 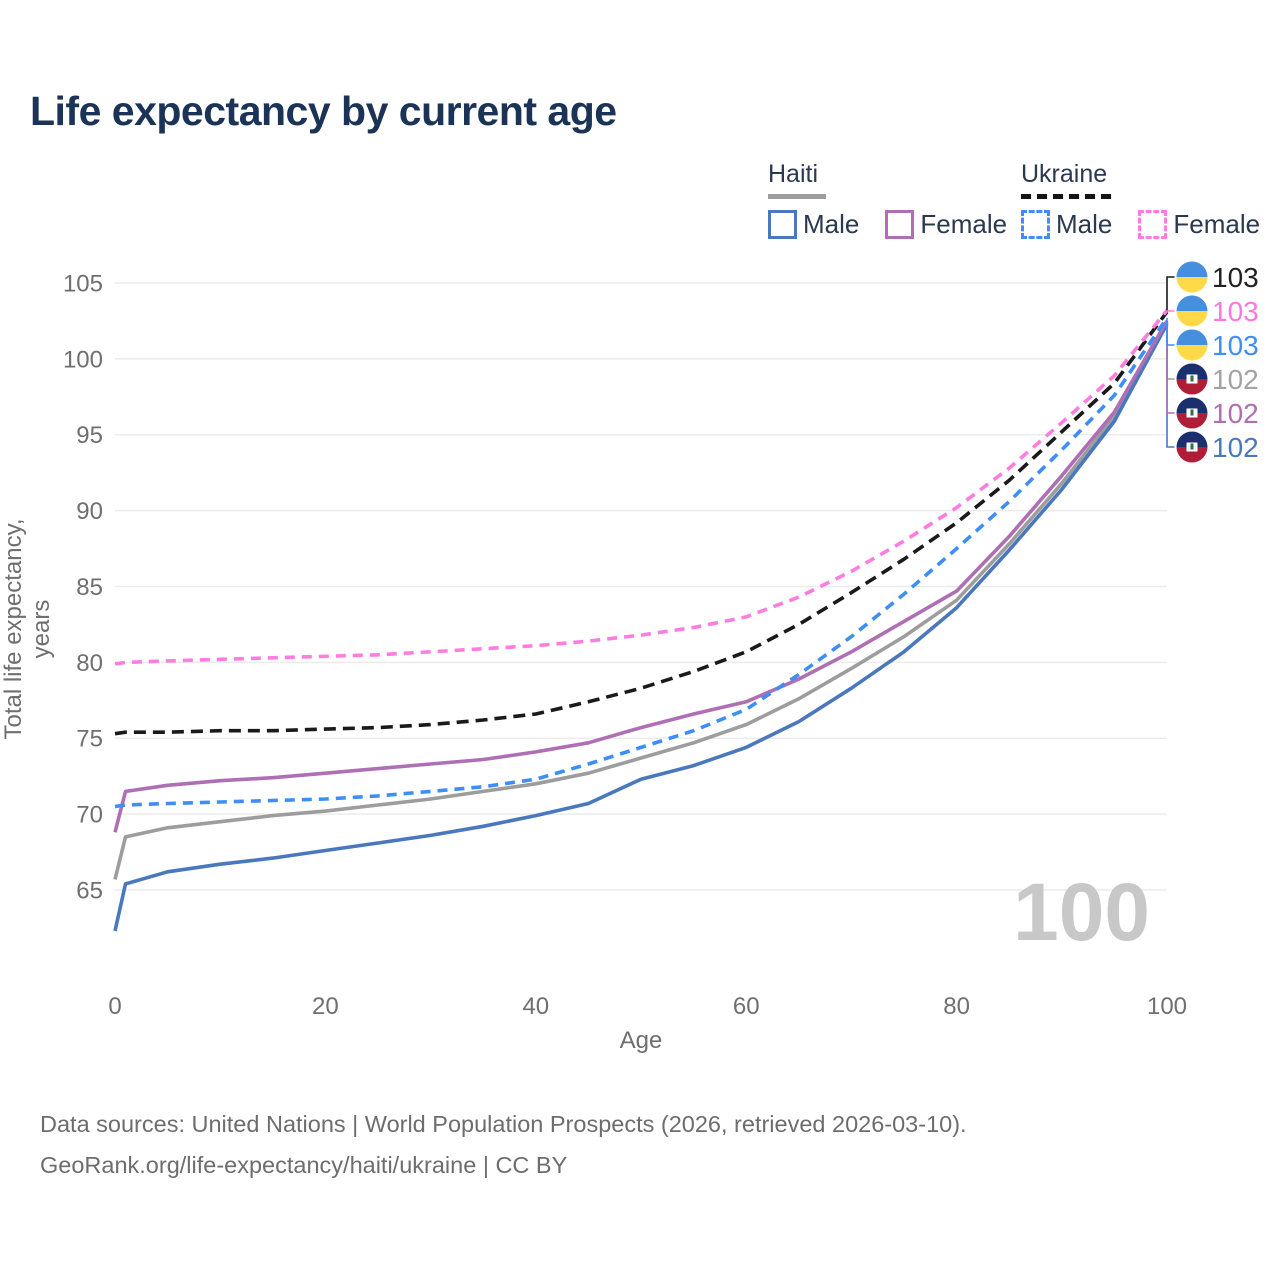 What do you see at coordinates (1035, 224) in the screenshot?
I see `legend-swatch-ukraine-male` at bounding box center [1035, 224].